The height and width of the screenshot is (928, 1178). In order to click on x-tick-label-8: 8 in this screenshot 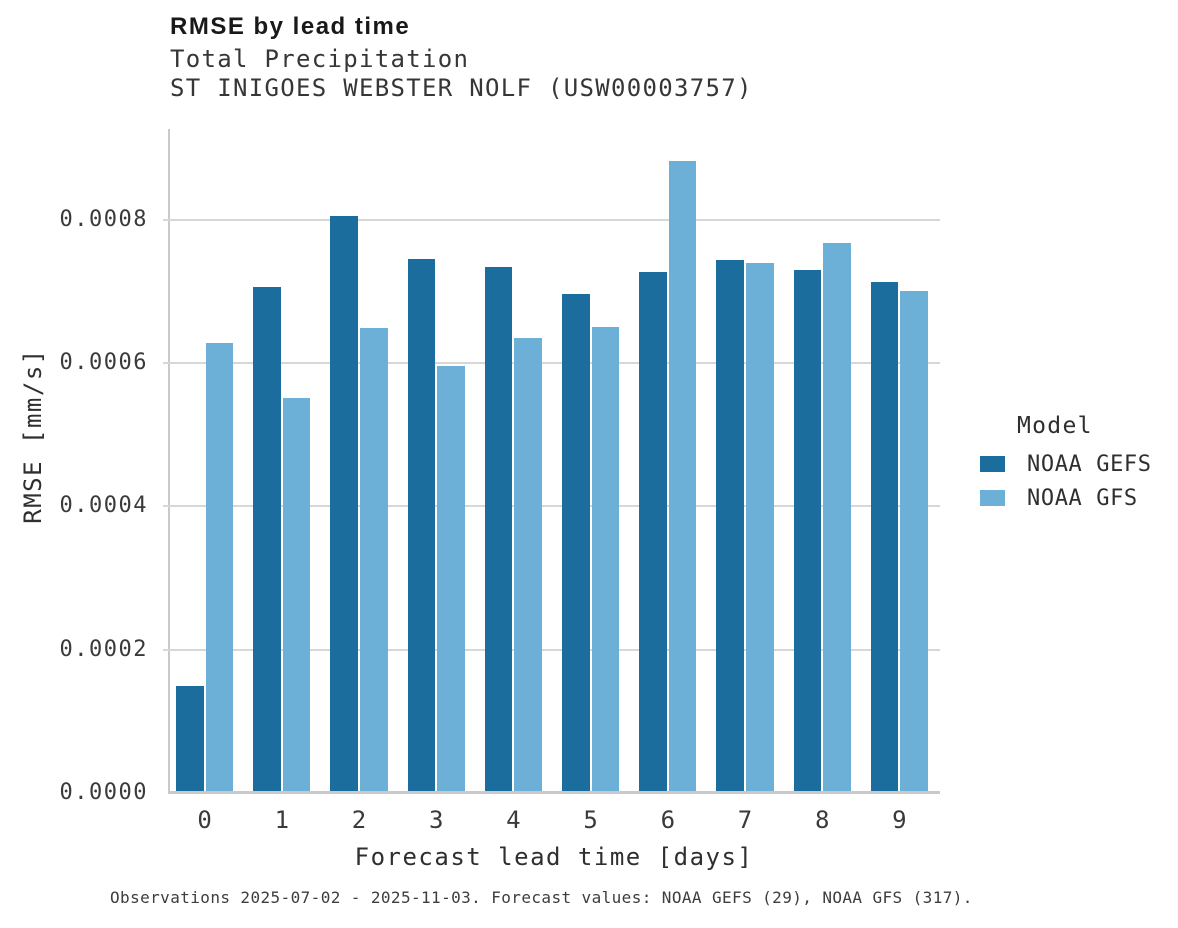, I will do `click(822, 820)`.